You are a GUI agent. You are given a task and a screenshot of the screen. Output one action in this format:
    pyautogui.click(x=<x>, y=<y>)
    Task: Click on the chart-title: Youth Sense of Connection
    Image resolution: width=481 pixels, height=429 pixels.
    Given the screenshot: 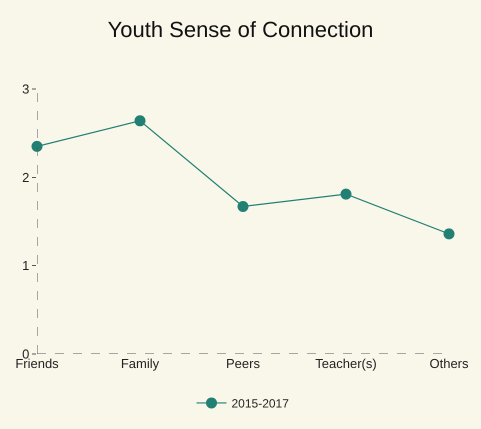 What is the action you would take?
    pyautogui.click(x=241, y=29)
    